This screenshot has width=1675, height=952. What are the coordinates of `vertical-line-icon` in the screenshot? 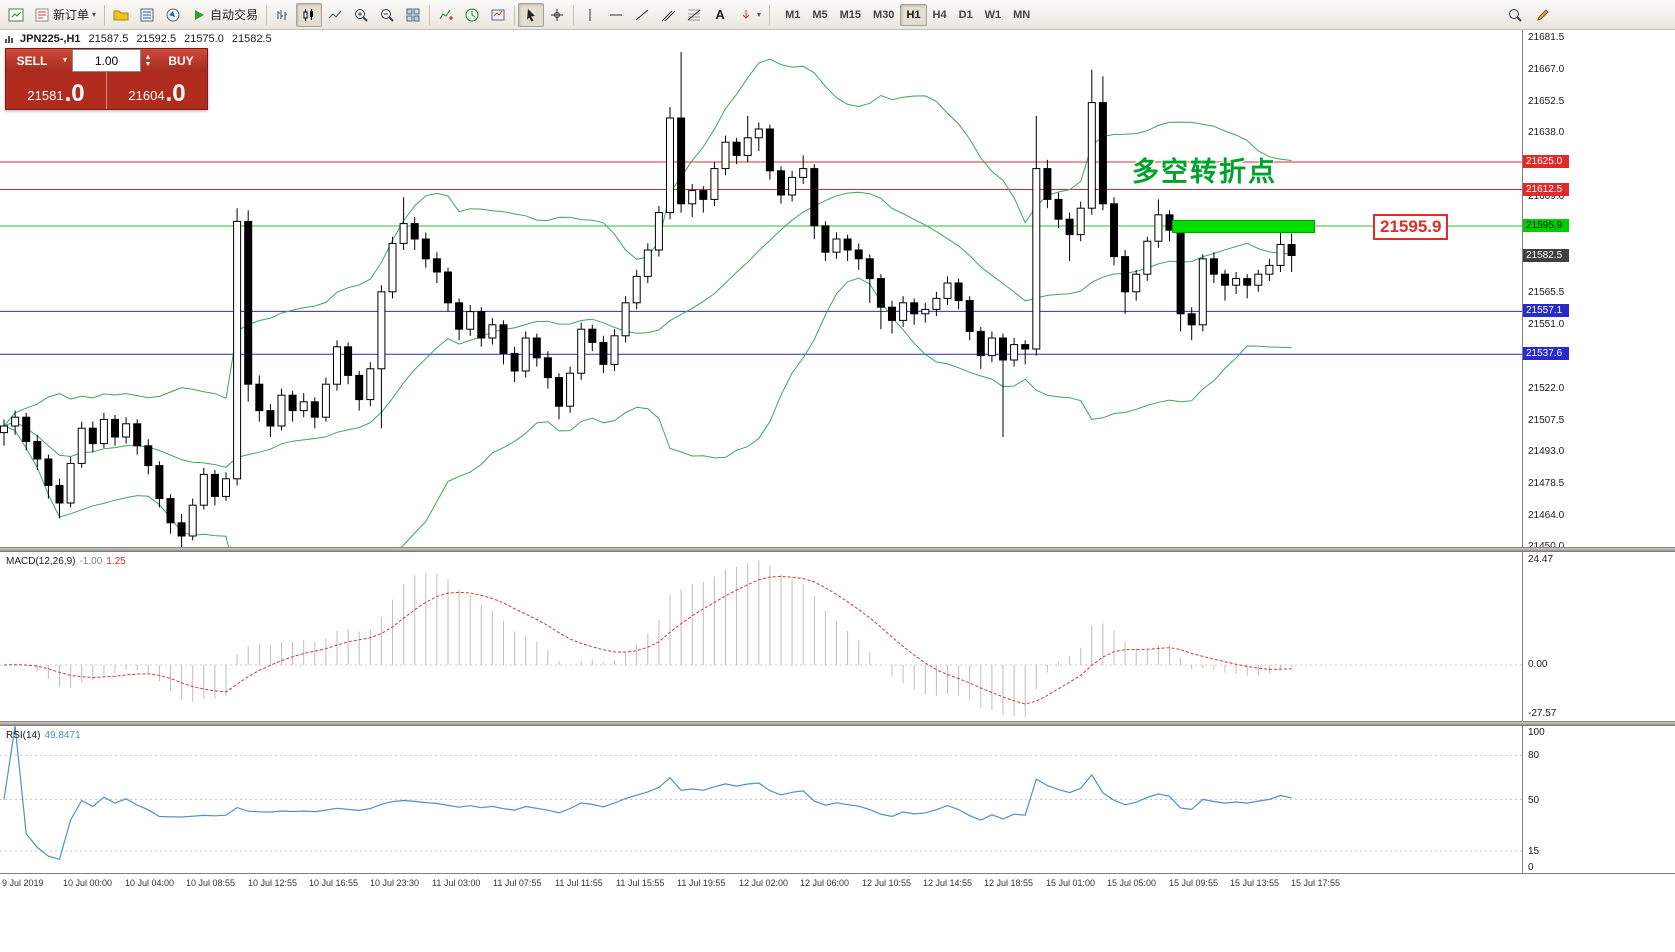 It's located at (590, 14).